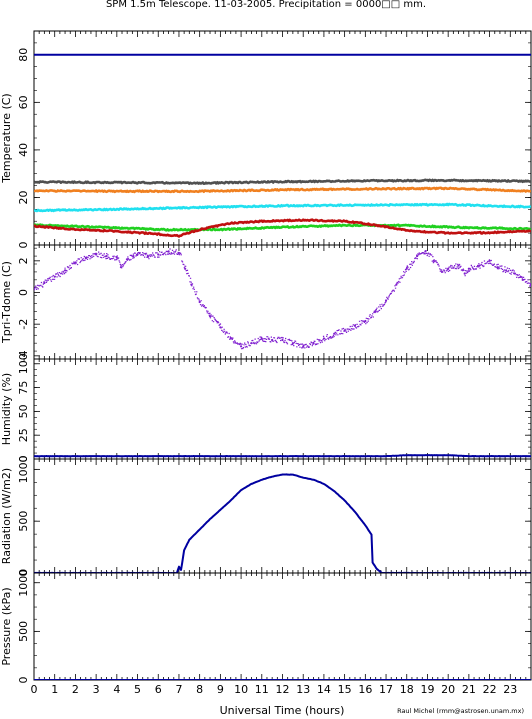  What do you see at coordinates (6, 302) in the screenshot?
I see `y-axis-label: Tpri-Tdome (C)` at bounding box center [6, 302].